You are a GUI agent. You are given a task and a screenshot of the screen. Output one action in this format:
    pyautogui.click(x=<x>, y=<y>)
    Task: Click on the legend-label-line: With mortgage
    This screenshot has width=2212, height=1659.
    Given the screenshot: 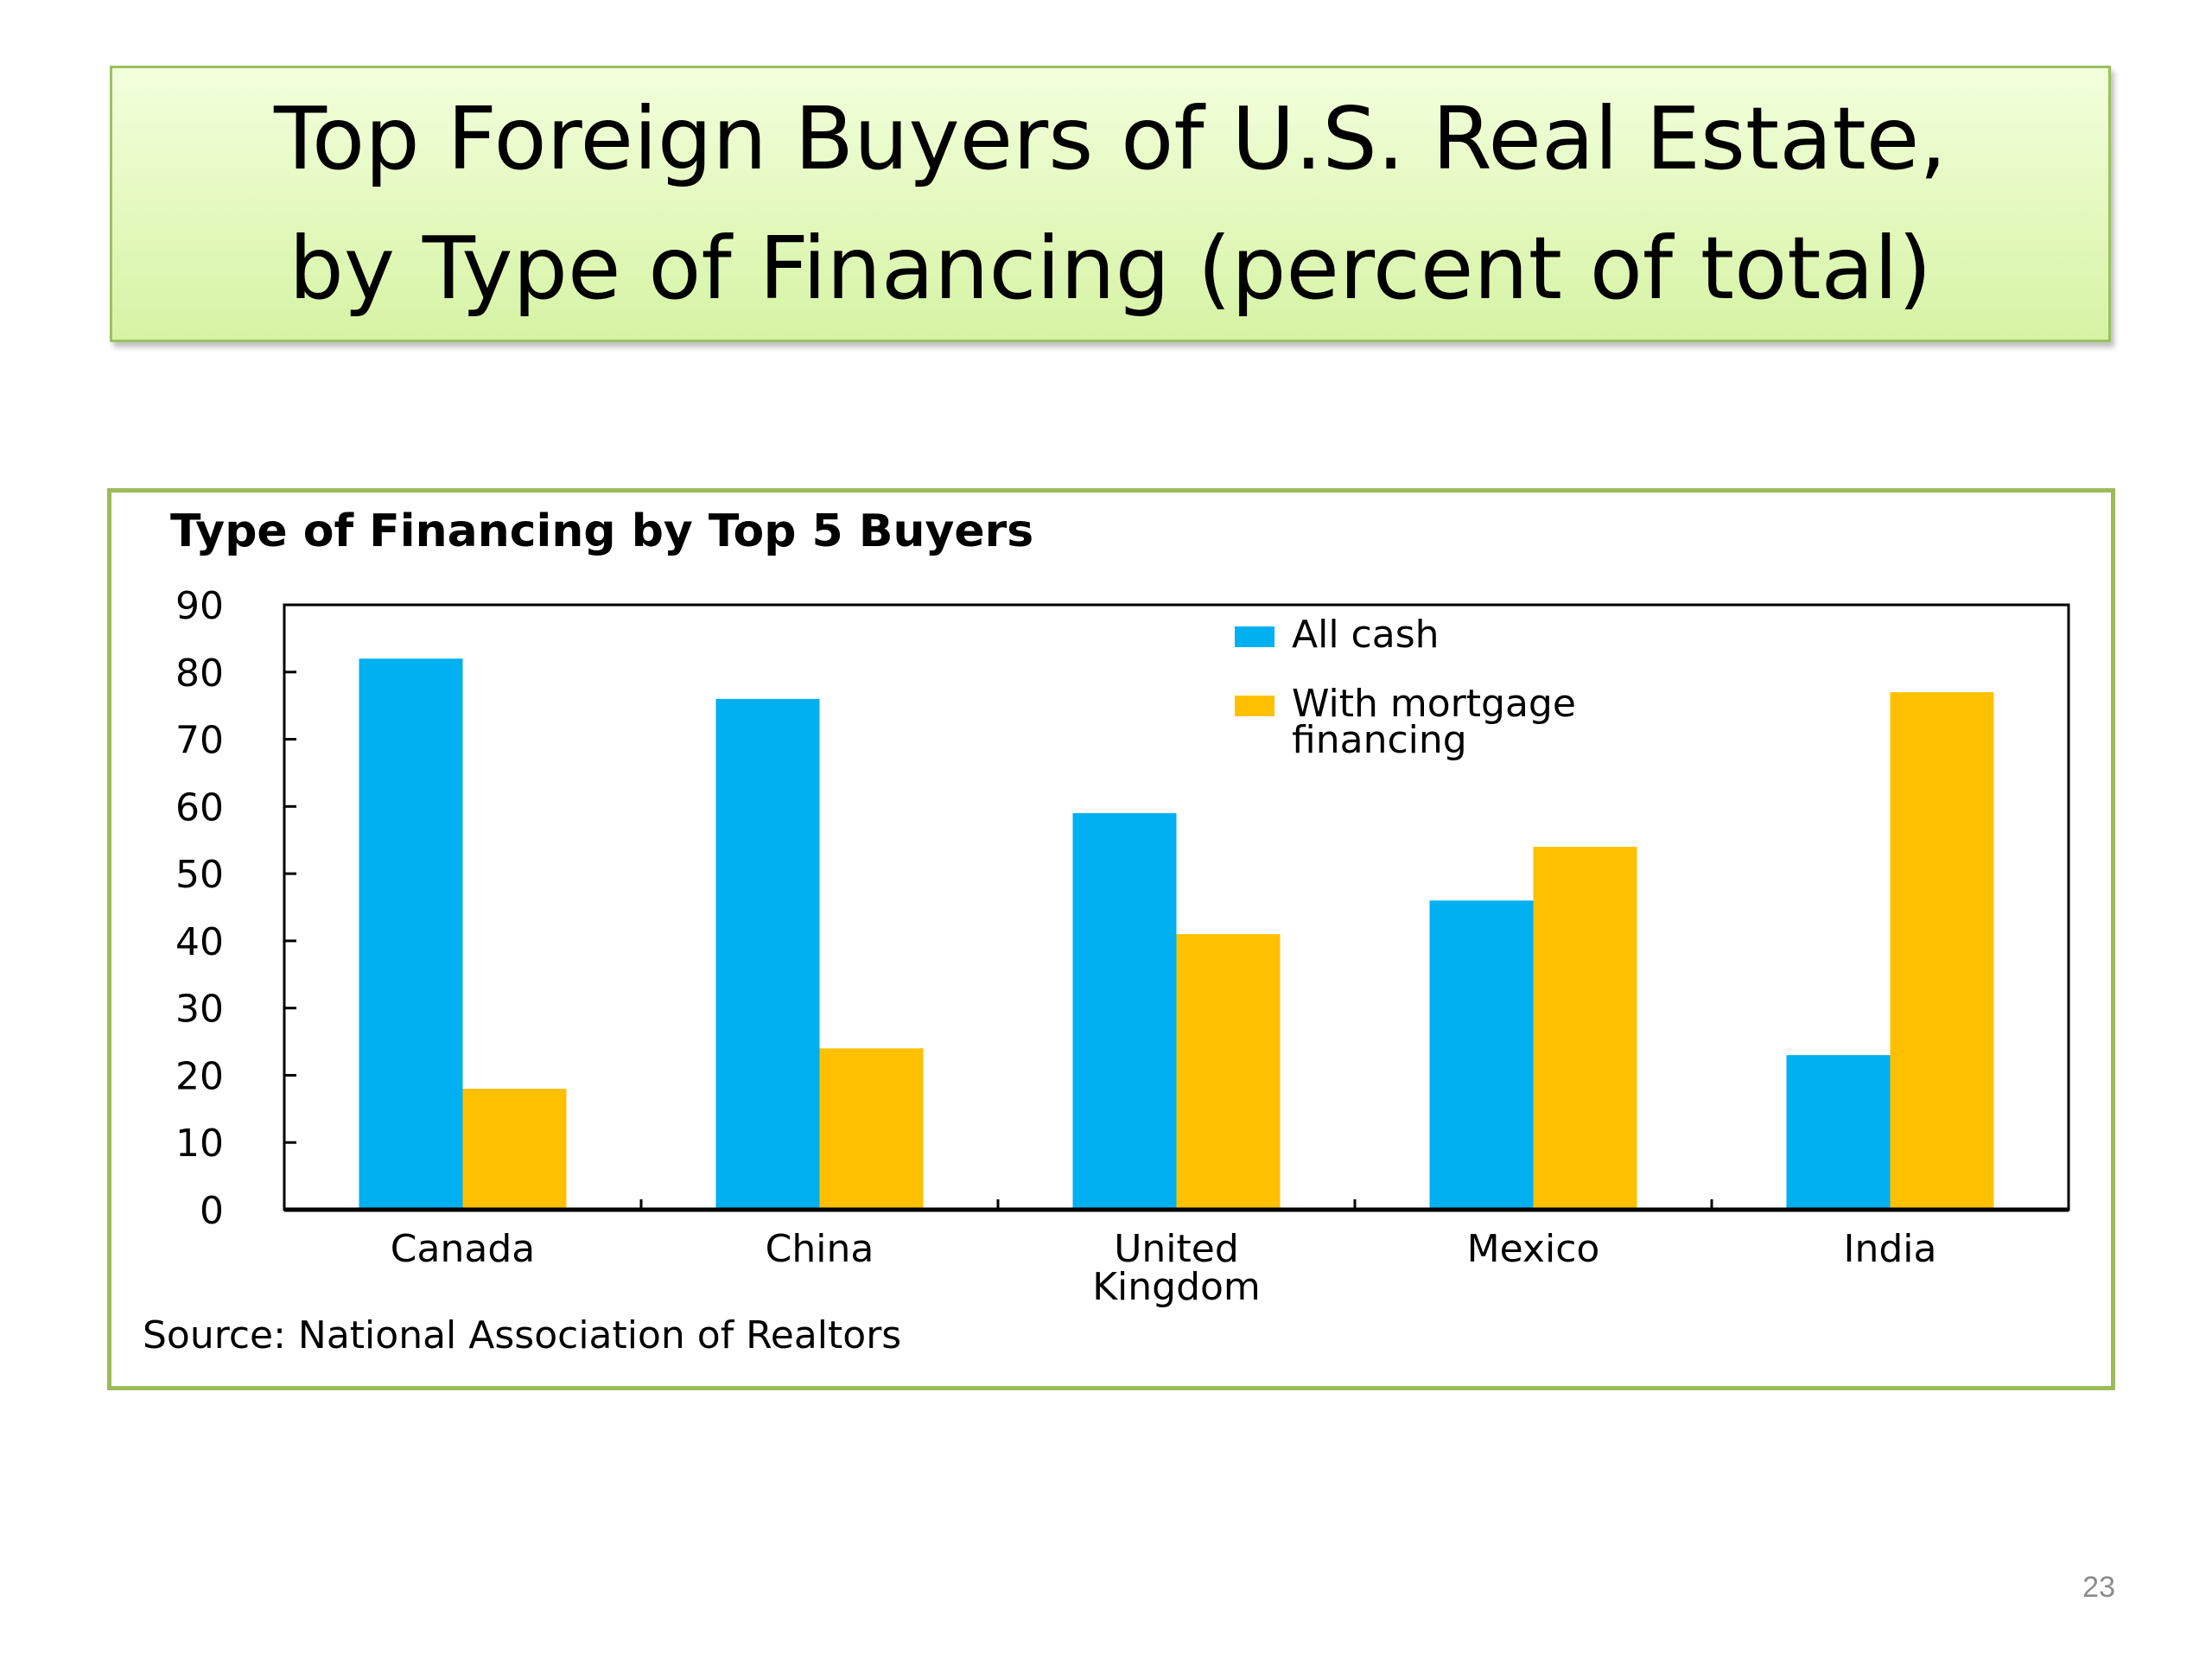 What is the action you would take?
    pyautogui.click(x=1434, y=704)
    